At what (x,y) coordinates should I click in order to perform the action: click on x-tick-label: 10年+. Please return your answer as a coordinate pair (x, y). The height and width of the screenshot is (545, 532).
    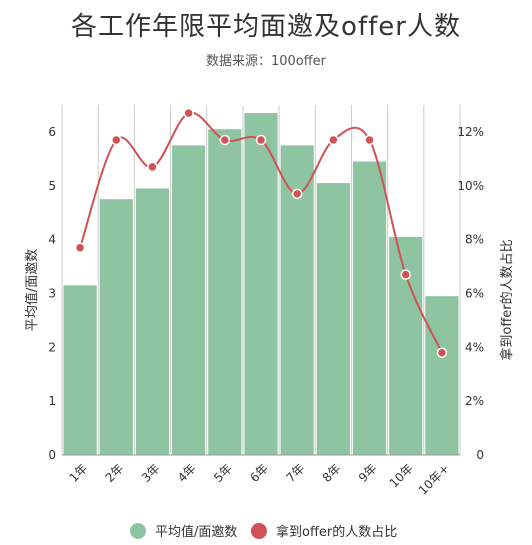
    Looking at the image, I should click on (434, 479).